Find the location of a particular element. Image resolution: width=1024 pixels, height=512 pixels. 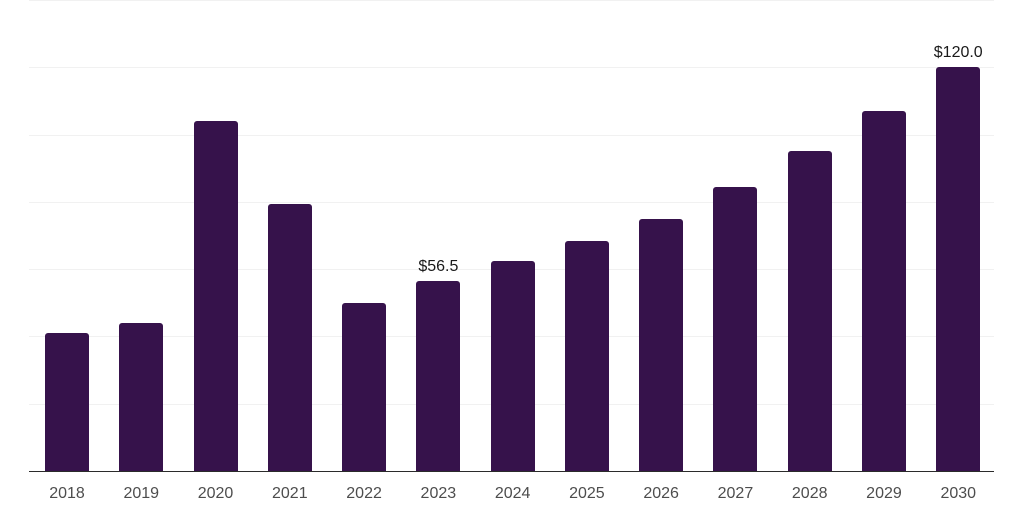

data-label-2023: $56.5 is located at coordinates (438, 266).